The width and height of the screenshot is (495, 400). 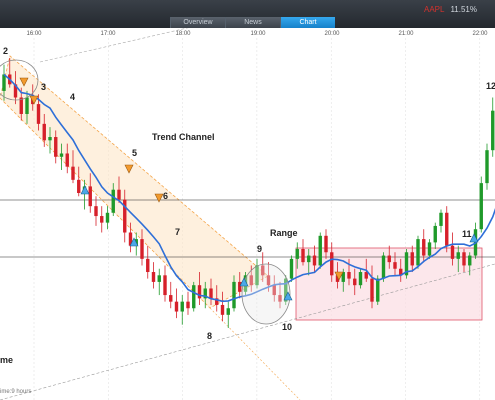 I want to click on tab-overview: Overview, so click(x=197, y=22).